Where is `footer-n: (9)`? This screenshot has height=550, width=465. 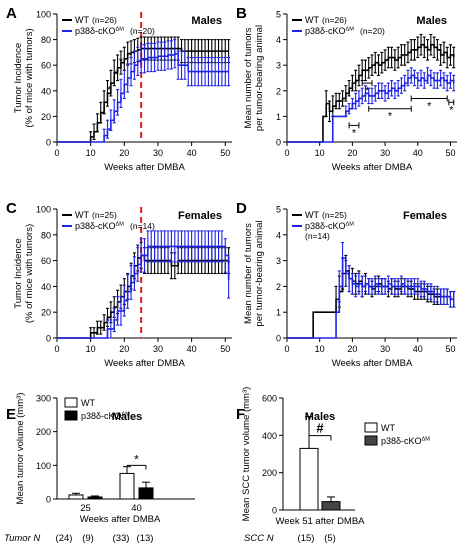 footer-n: (9) is located at coordinates (88, 538).